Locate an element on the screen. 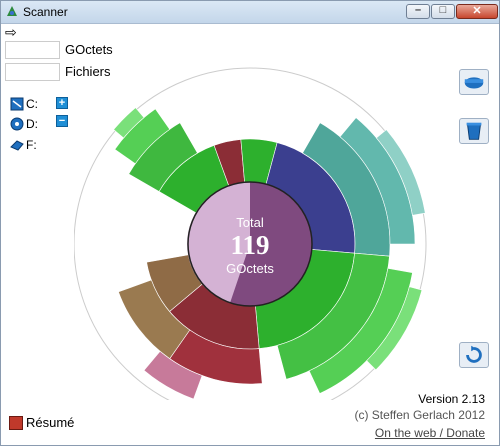 Image resolution: width=500 pixels, height=446 pixels. center-value: 119 is located at coordinates (249, 245).